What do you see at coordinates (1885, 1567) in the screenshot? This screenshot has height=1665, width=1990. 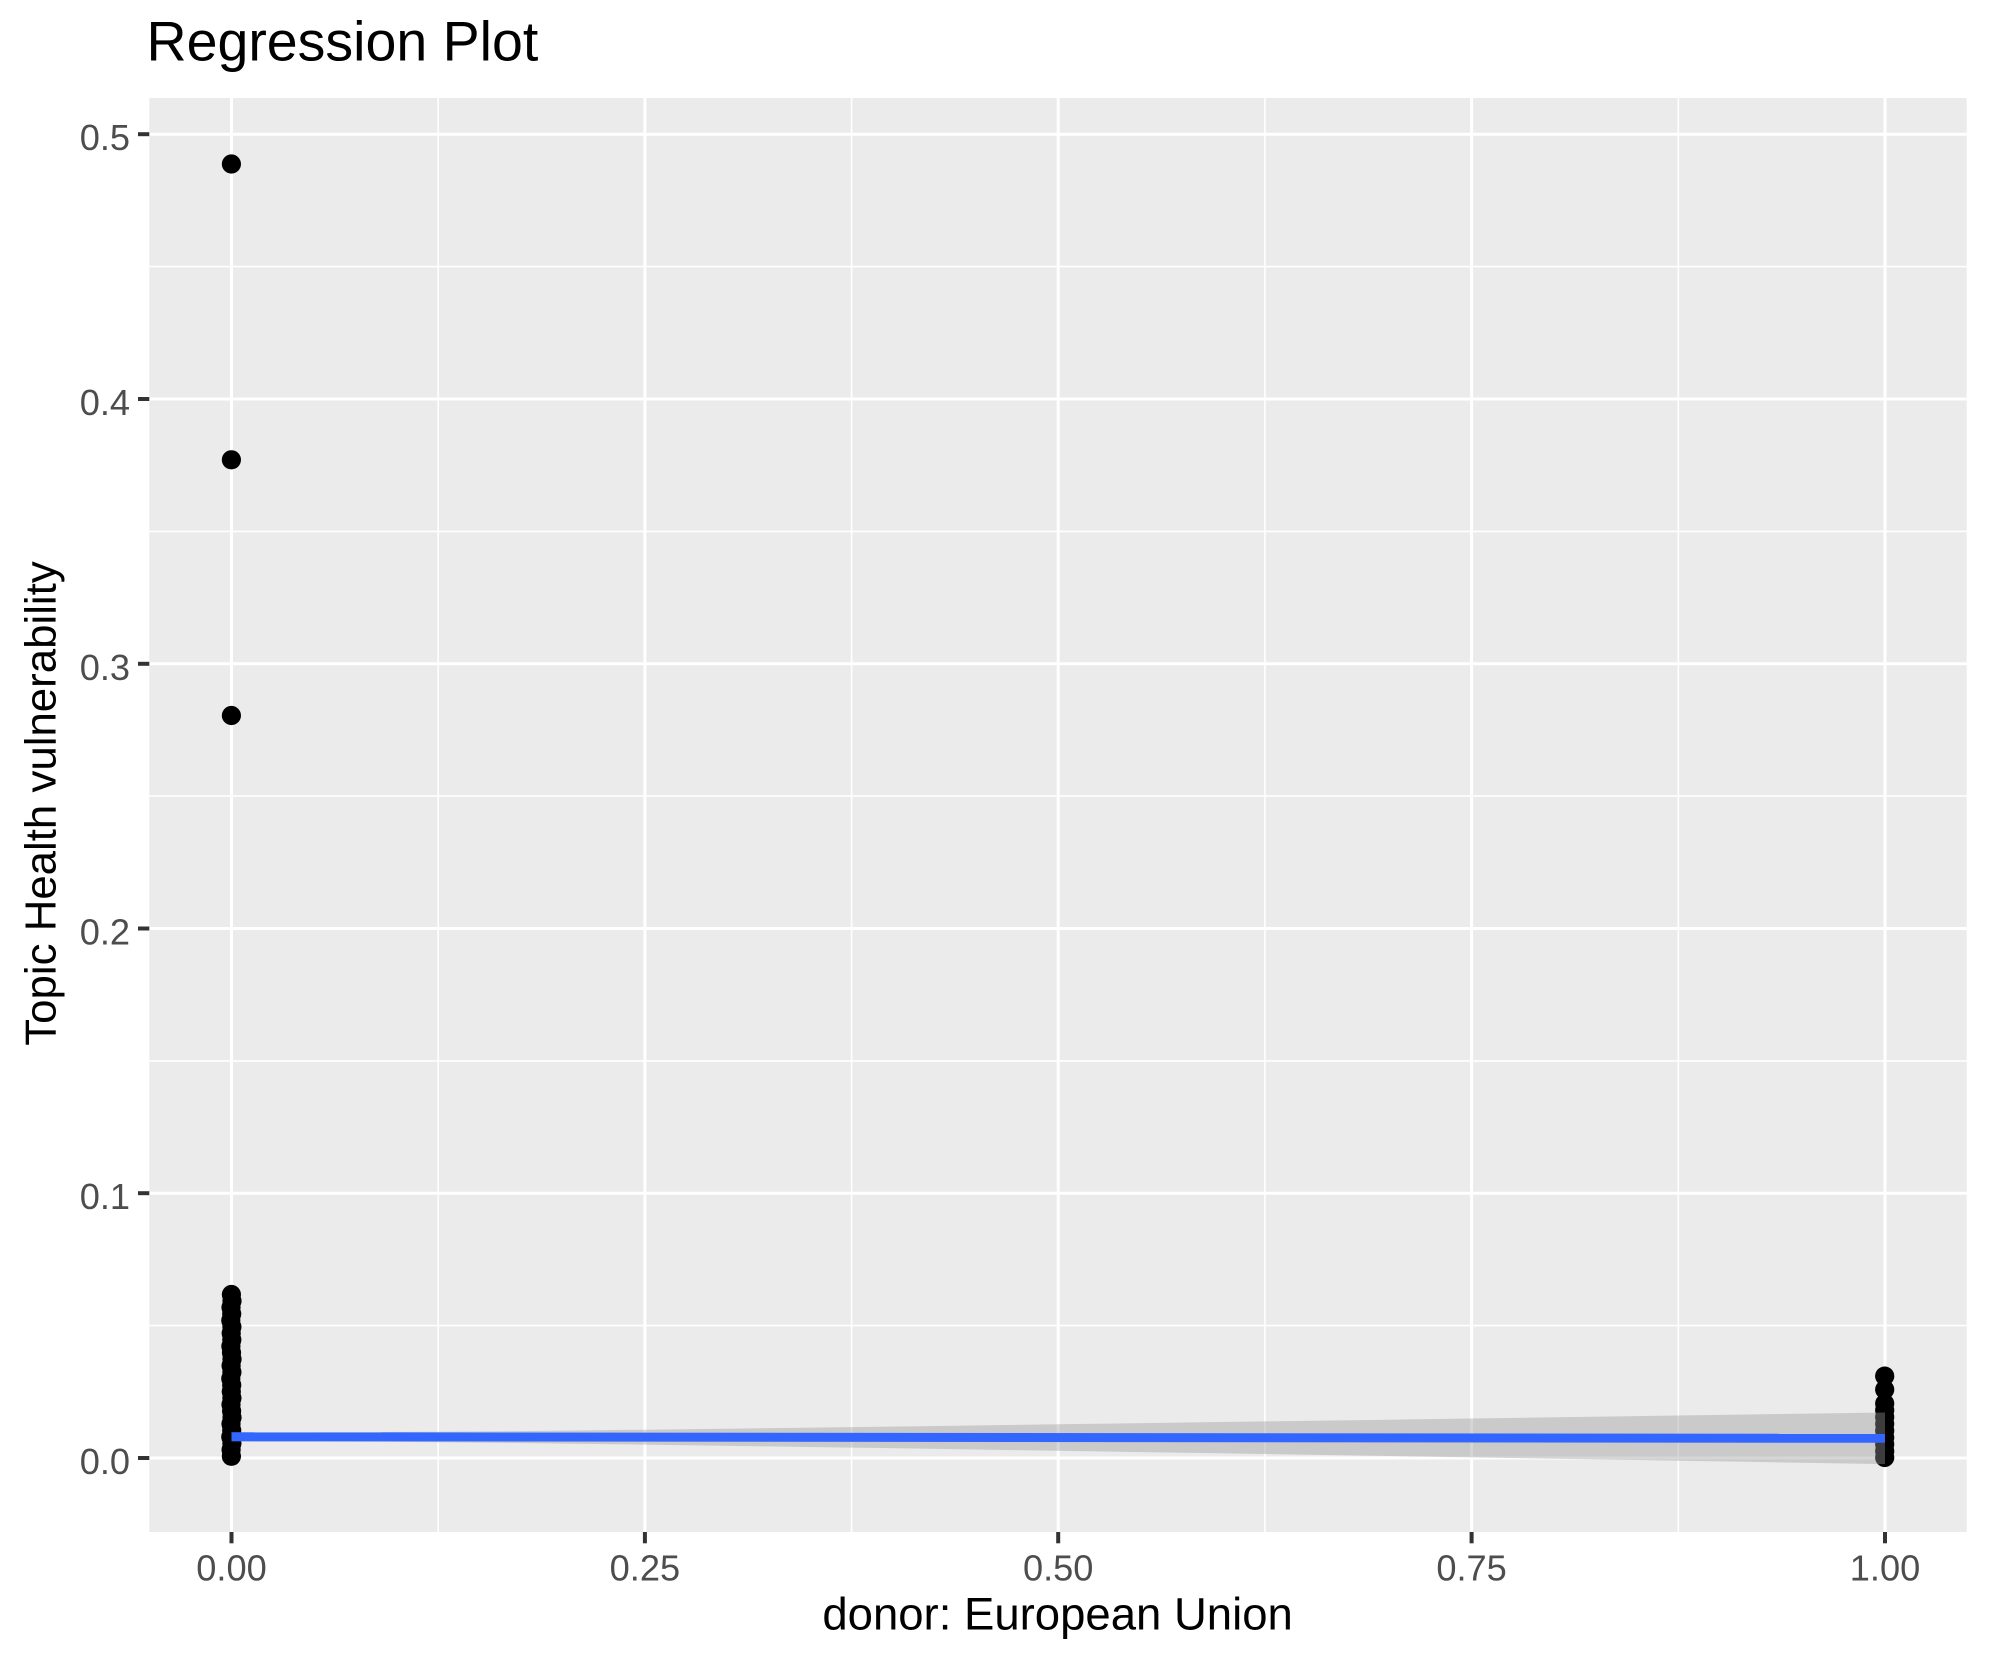 I see `svg-text: 1.00` at bounding box center [1885, 1567].